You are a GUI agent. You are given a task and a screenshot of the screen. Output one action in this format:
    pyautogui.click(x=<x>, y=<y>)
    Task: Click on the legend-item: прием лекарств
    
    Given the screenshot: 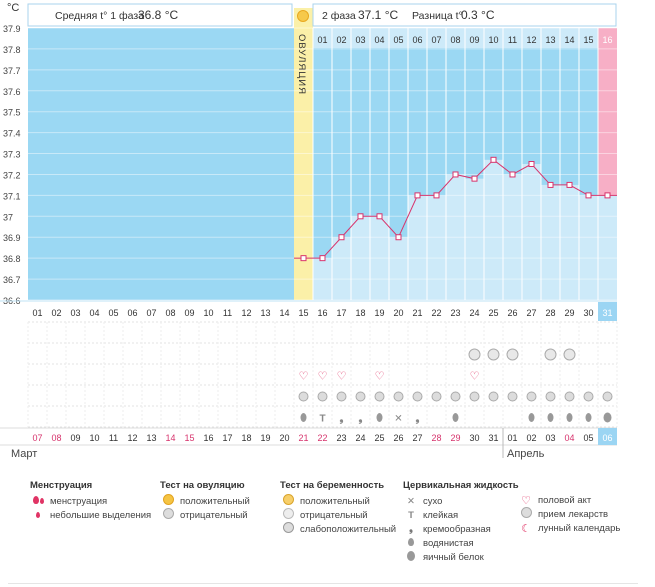 What is the action you would take?
    pyautogui.click(x=573, y=514)
    